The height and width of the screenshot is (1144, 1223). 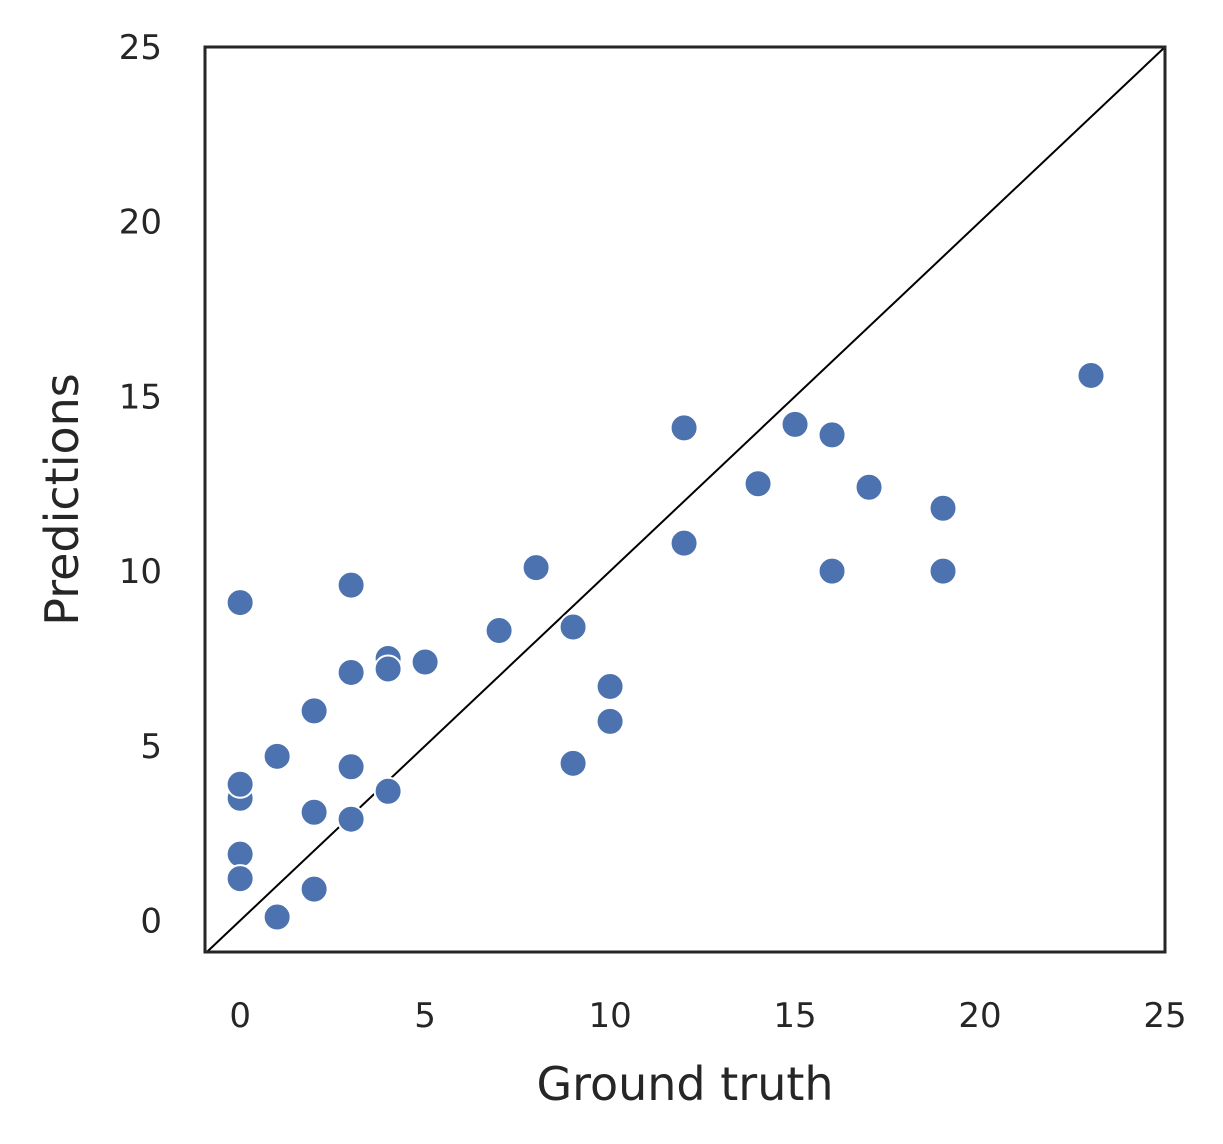 What do you see at coordinates (794, 1016) in the screenshot?
I see `x-tick-label: 15` at bounding box center [794, 1016].